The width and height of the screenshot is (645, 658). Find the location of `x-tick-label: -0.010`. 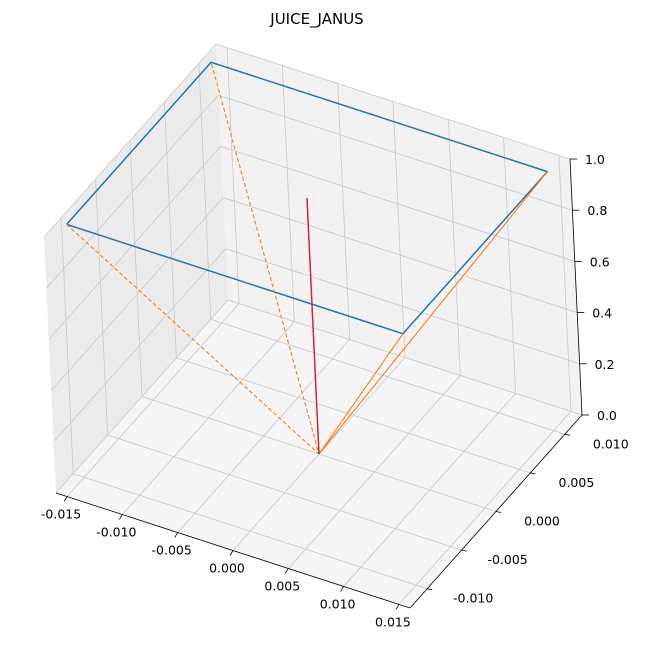

x-tick-label: -0.010 is located at coordinates (116, 532).